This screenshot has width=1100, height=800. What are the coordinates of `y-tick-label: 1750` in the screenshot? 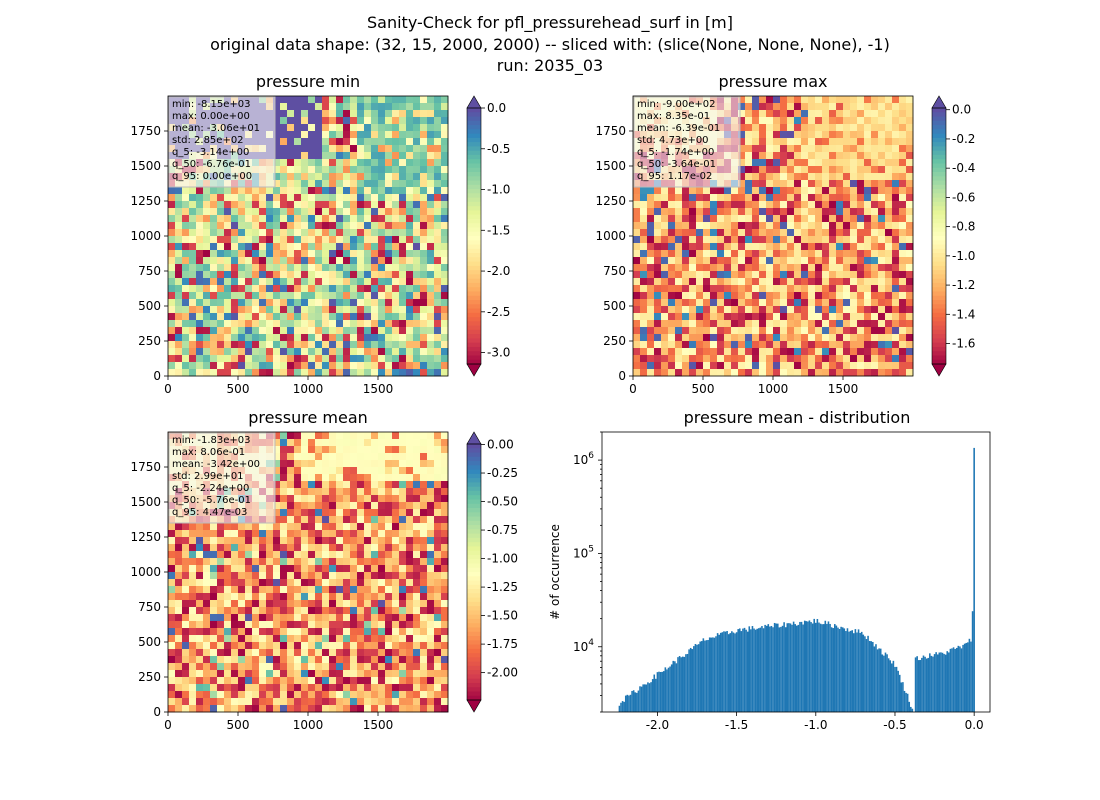 It's located at (610, 131).